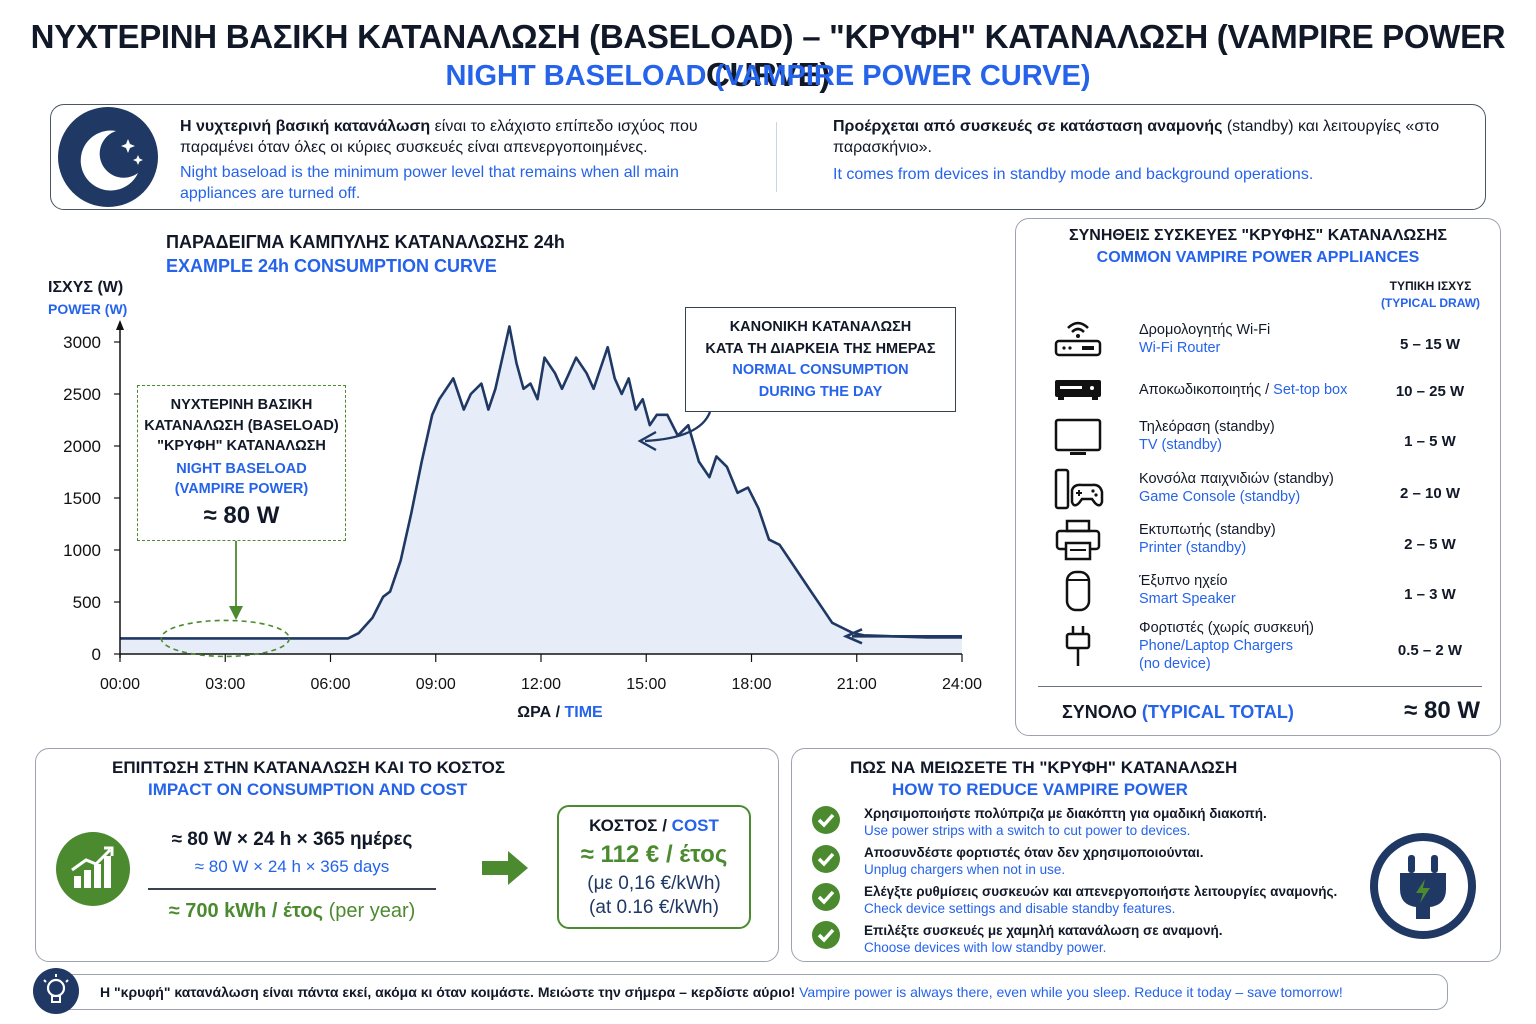 The height and width of the screenshot is (1024, 1536). Describe the element at coordinates (241, 405) in the screenshot. I see `baseload-l1: ΝΥΧΤΕΡΙΝΗ ΒΑΣΙΚΗ` at that location.